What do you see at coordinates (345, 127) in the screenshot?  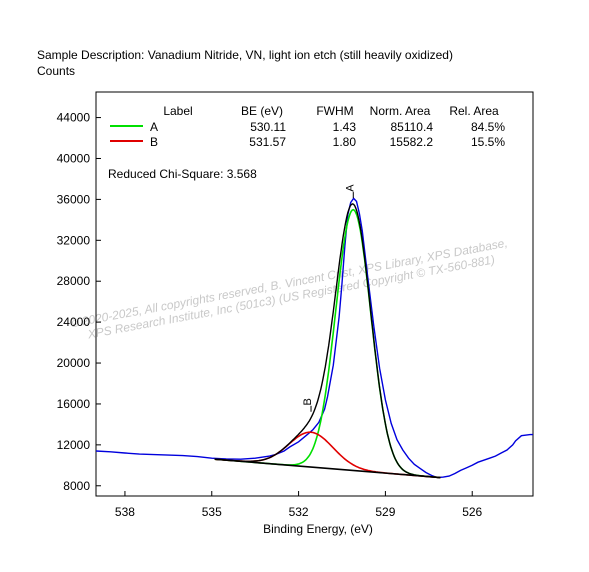 I see `table-row-a-fwhm: 1.43` at bounding box center [345, 127].